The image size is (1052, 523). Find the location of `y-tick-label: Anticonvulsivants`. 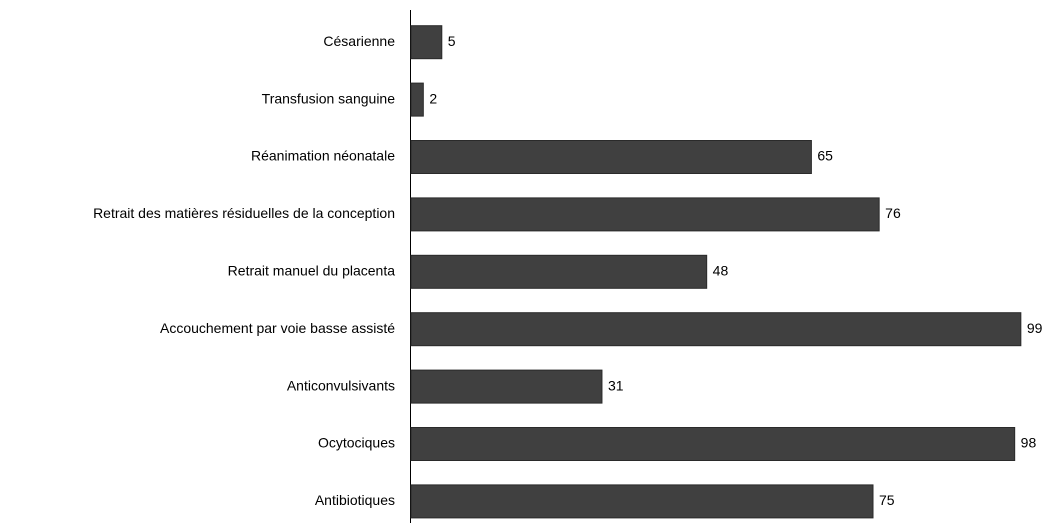

y-tick-label: Anticonvulsivants is located at coordinates (341, 385).